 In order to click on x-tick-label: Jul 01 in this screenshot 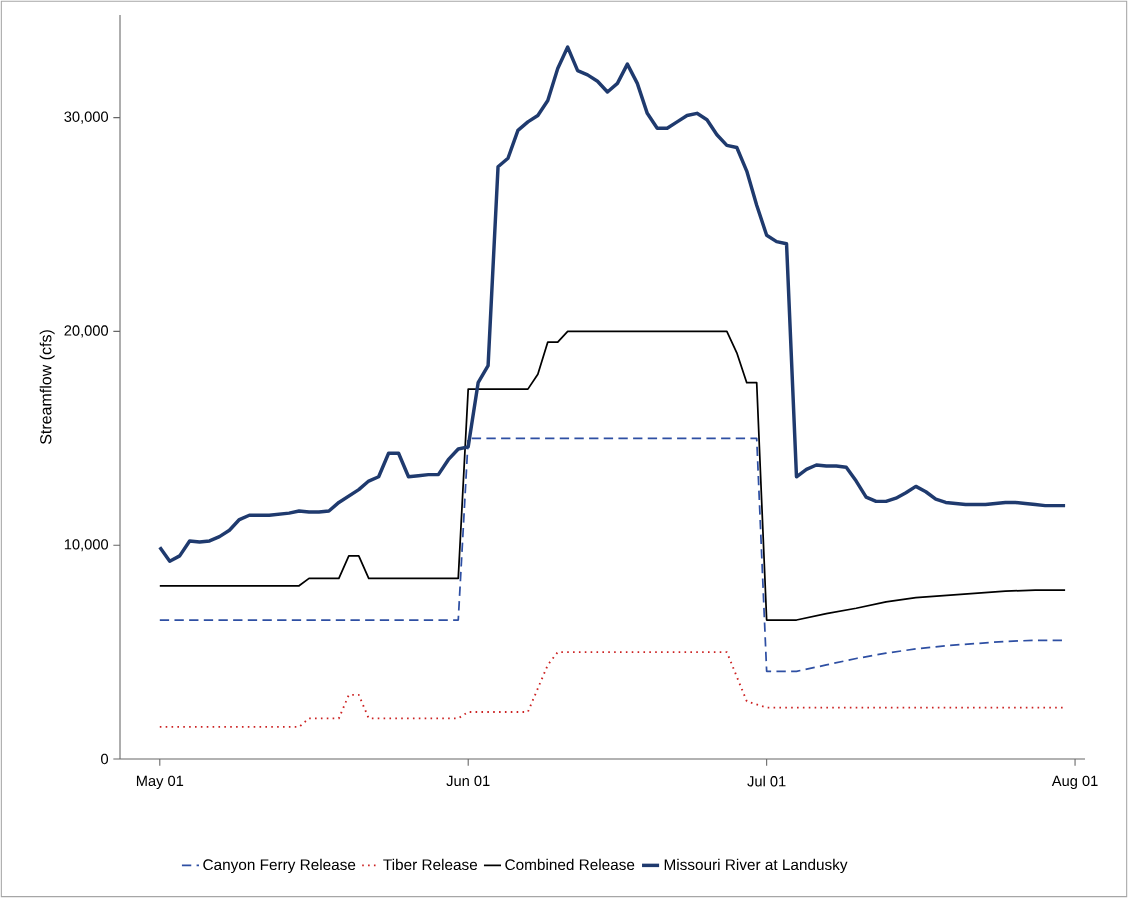, I will do `click(766, 781)`.